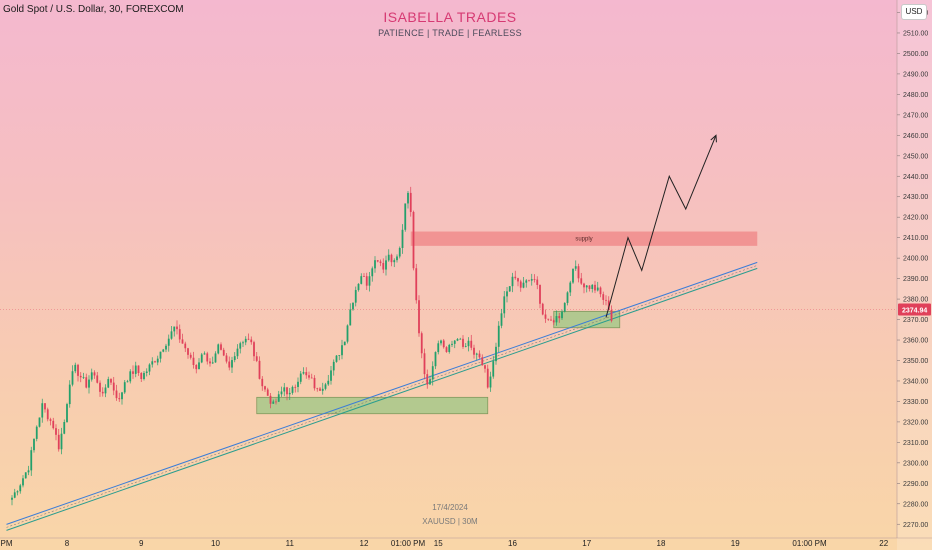 This screenshot has width=932, height=550. Describe the element at coordinates (141, 543) in the screenshot. I see `x-tick-label: 9` at that location.